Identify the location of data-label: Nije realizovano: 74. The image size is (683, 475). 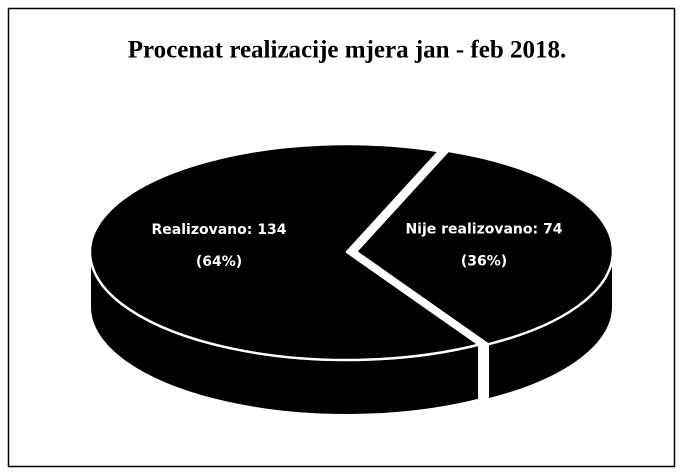
(483, 230).